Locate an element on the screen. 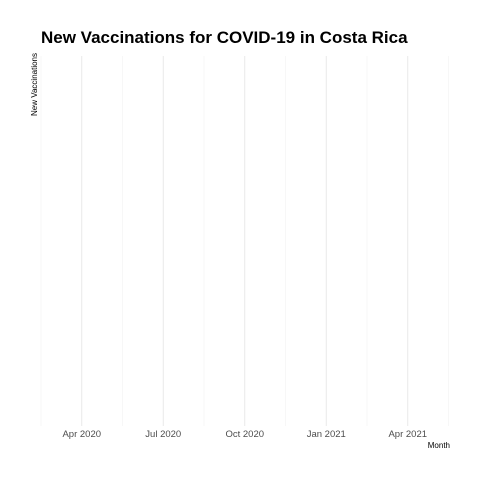 The height and width of the screenshot is (480, 480). x-axis-ticks: Apr 2020 Jul 2020 Oct 2020 Jan 2021 Apr 2021 is located at coordinates (244, 434).